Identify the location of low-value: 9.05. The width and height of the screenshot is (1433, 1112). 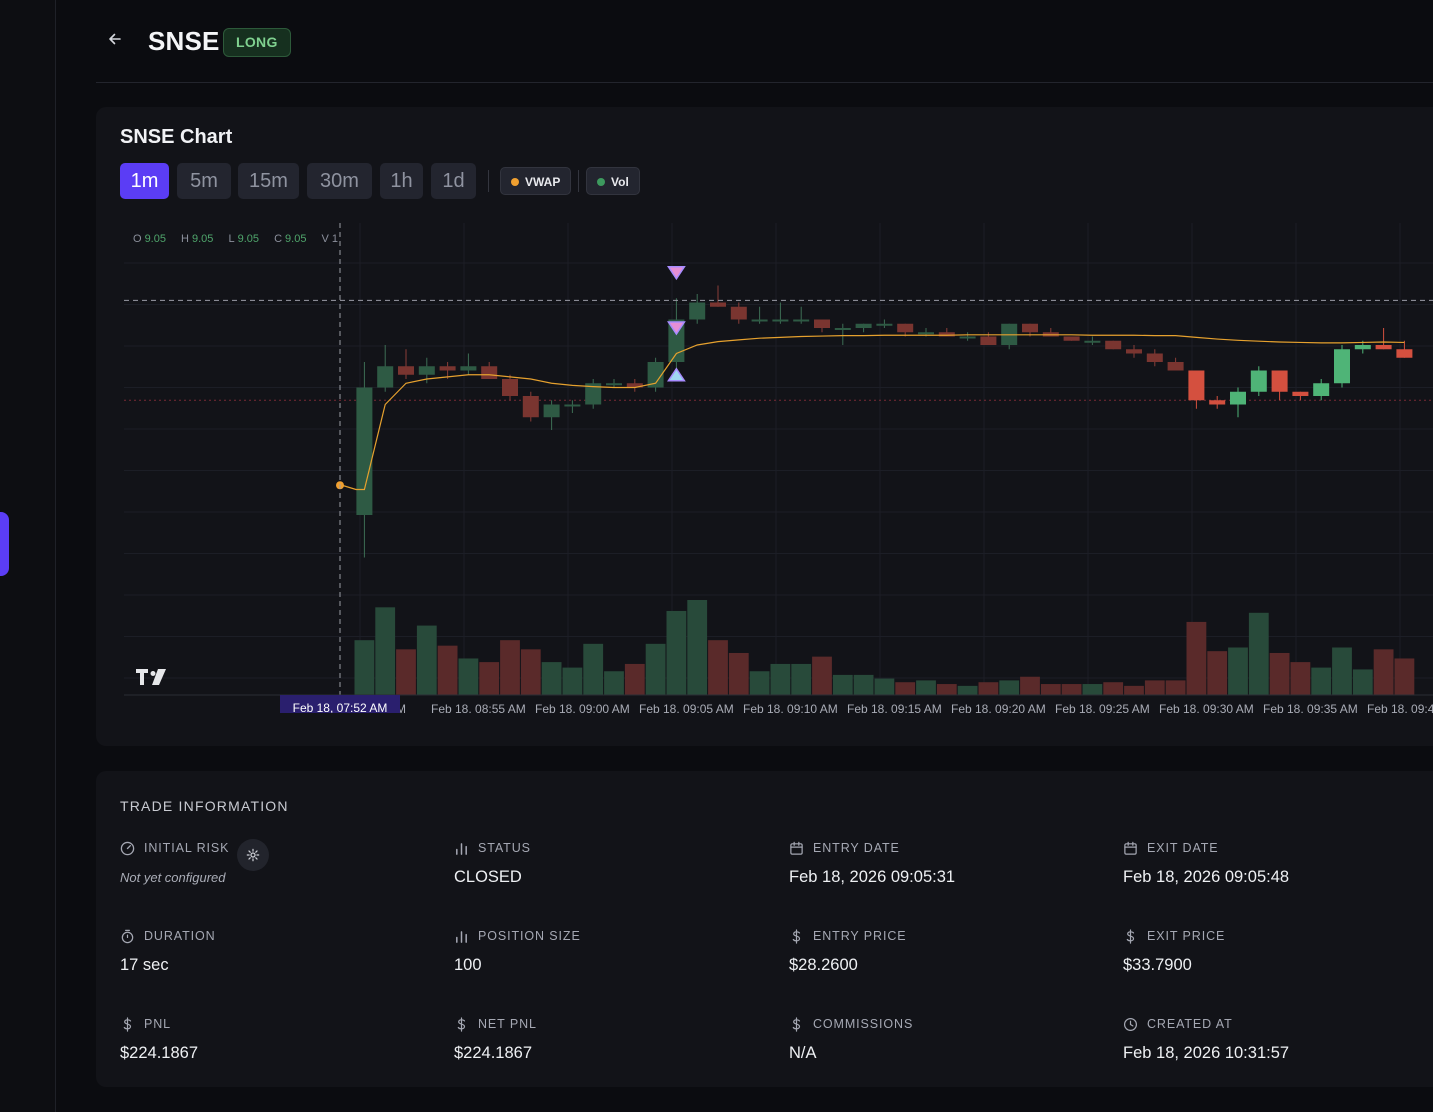
(248, 239).